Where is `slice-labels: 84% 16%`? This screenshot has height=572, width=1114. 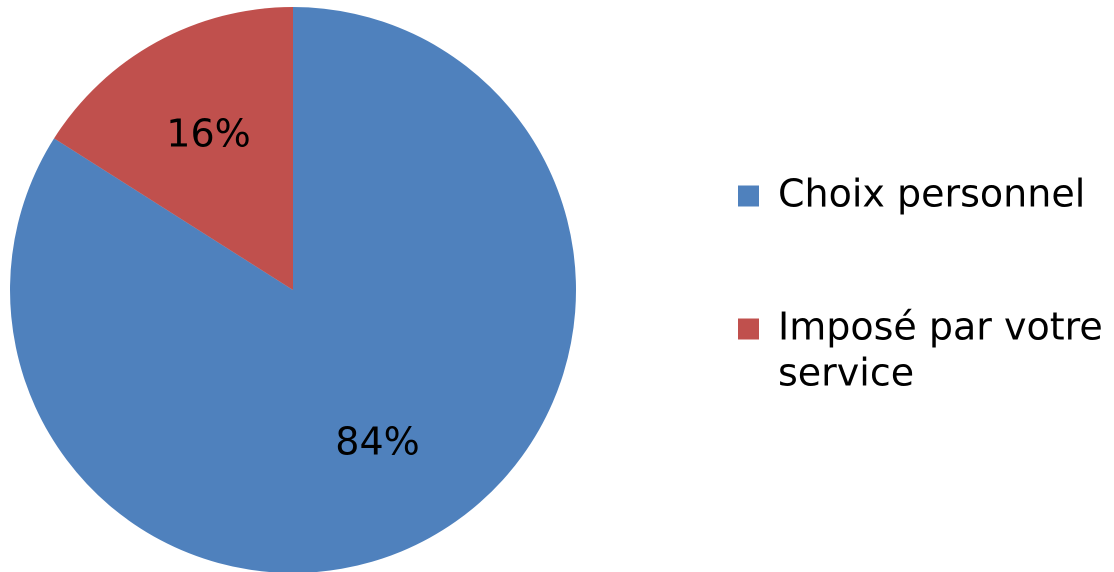
slice-labels: 84% 16% is located at coordinates (292, 288).